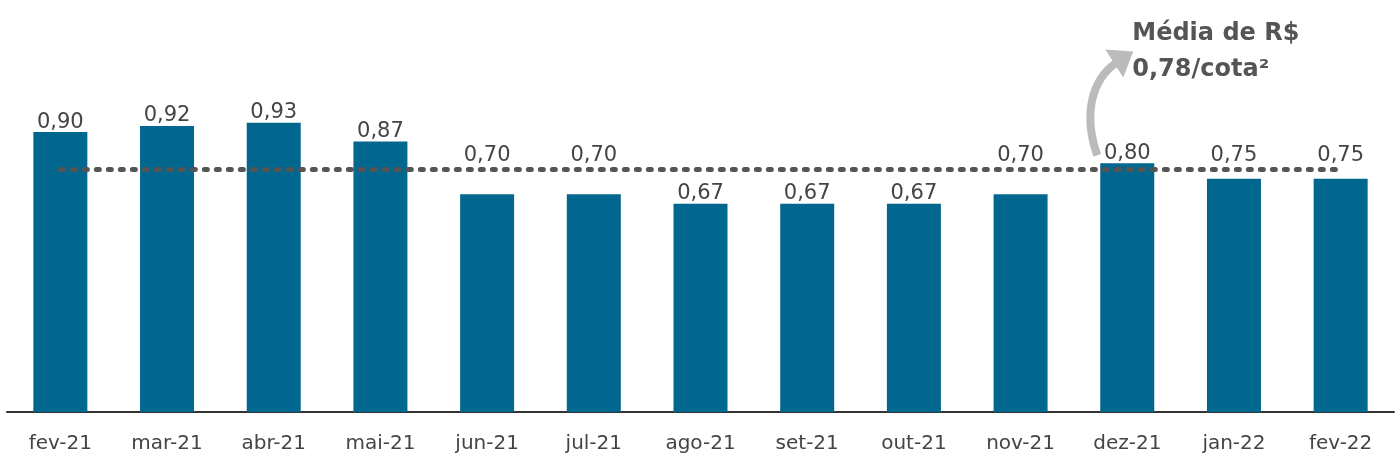  I want to click on data-label: 0,87, so click(380, 129).